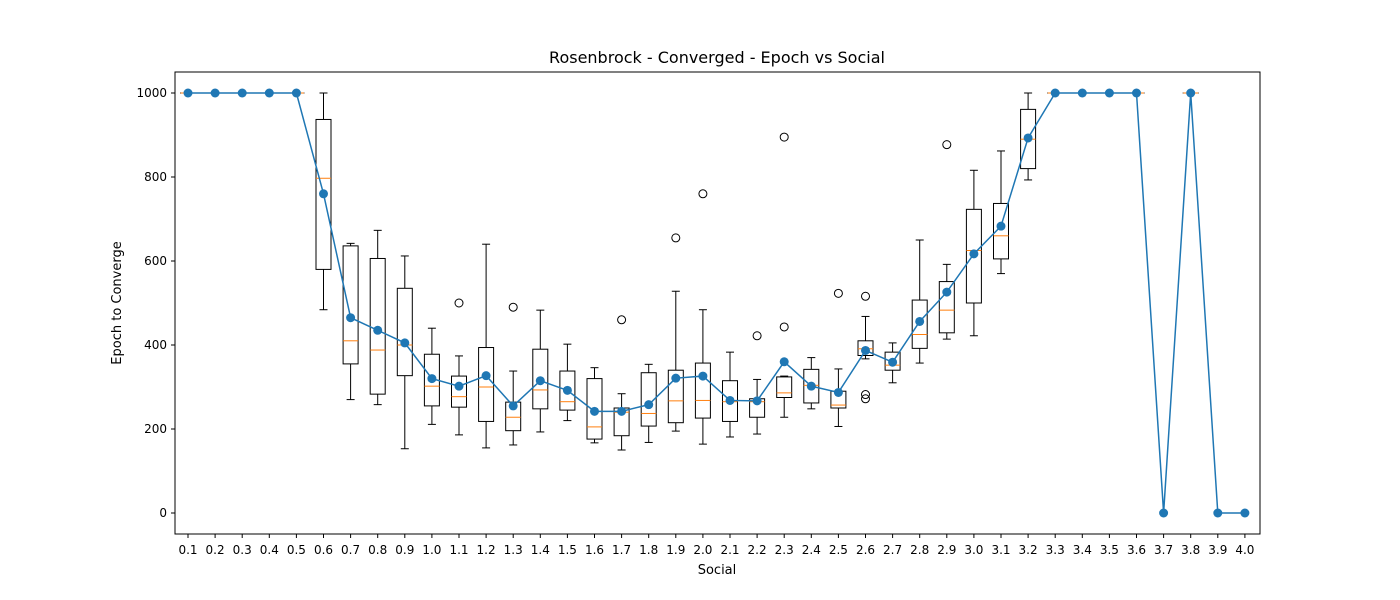 This screenshot has width=1400, height=600. I want to click on x-tick-label: 4.0, so click(1244, 550).